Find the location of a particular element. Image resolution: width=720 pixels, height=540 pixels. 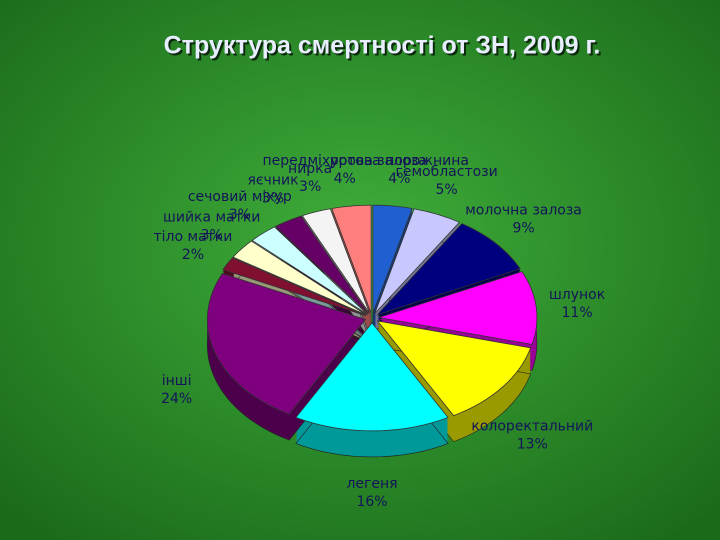

slice-value-label: 16% is located at coordinates (371, 502).